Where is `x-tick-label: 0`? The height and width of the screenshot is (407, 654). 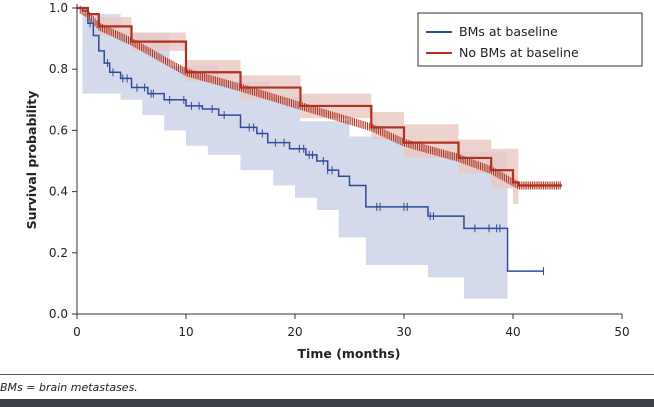 x-tick-label: 0 is located at coordinates (77, 332).